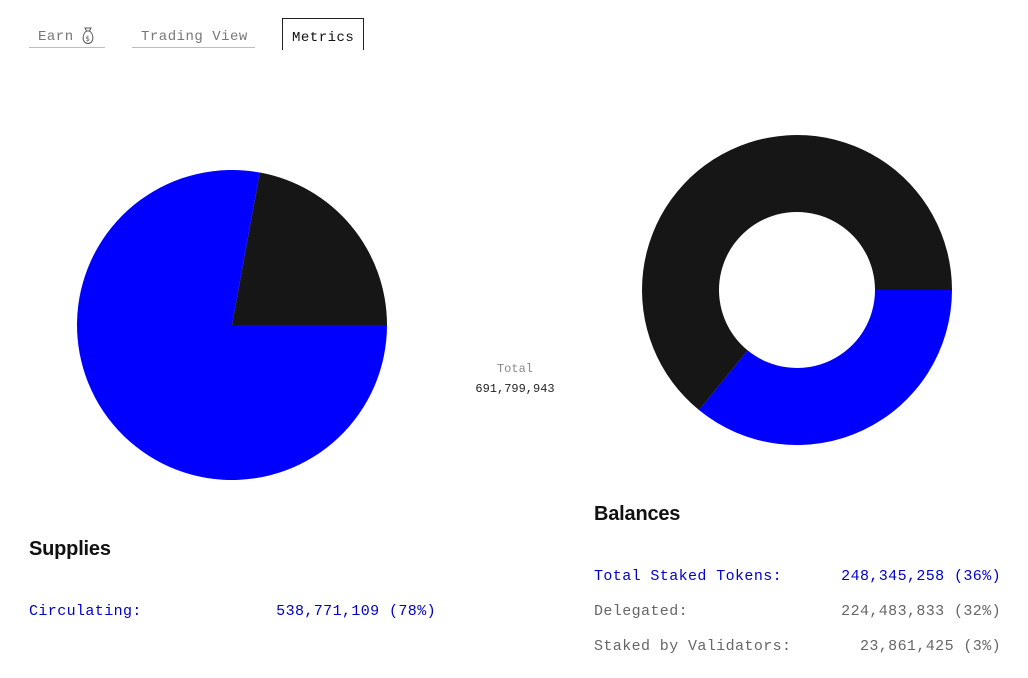 Image resolution: width=1028 pixels, height=678 pixels. I want to click on money-bag-icon: $, so click(88, 36).